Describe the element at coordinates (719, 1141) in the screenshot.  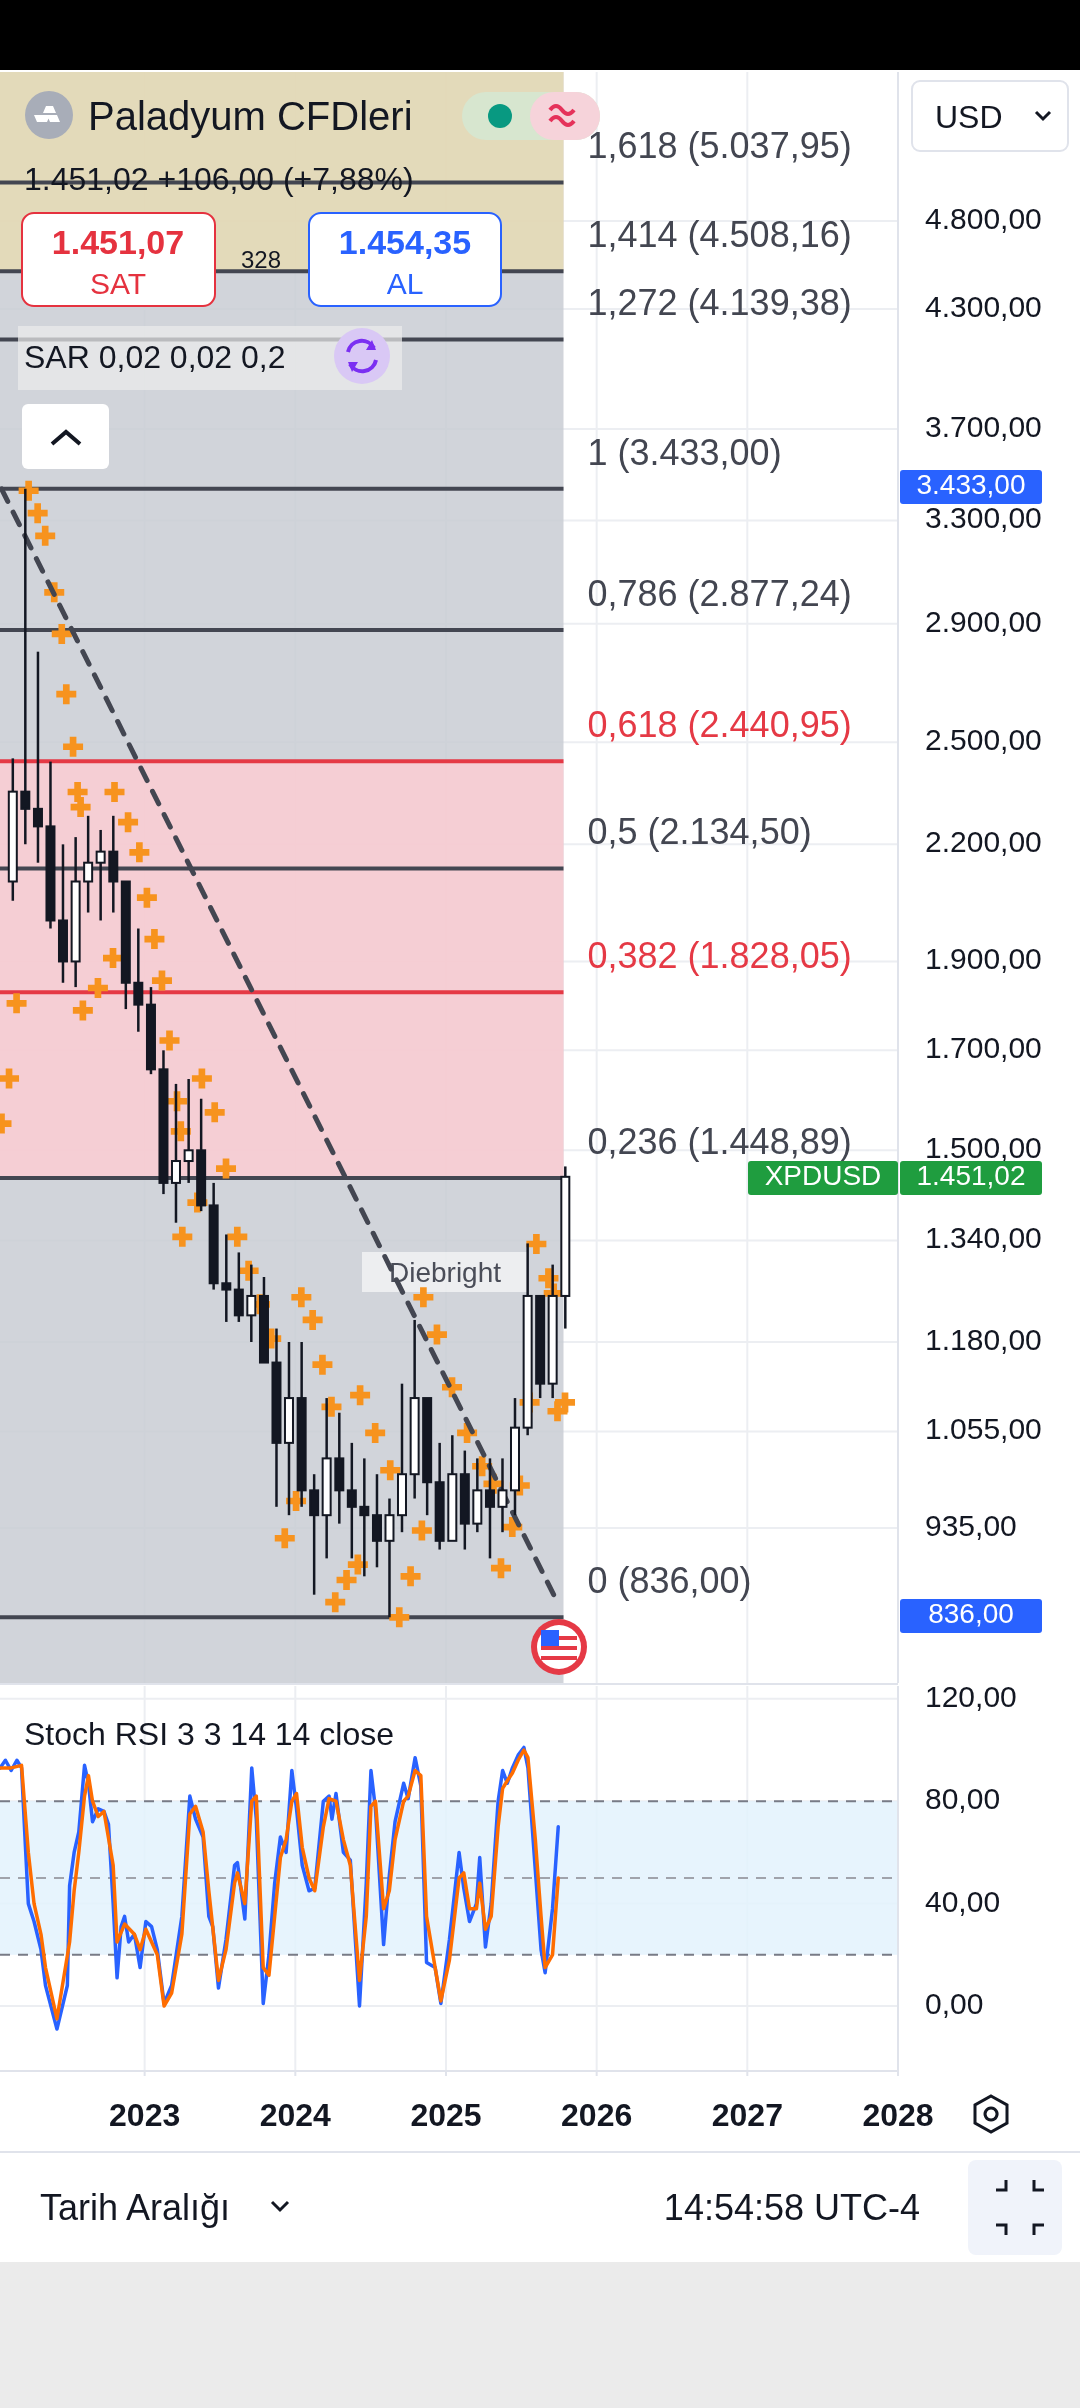
I see `ref-line-label: 0,236 (1.448,89)` at that location.